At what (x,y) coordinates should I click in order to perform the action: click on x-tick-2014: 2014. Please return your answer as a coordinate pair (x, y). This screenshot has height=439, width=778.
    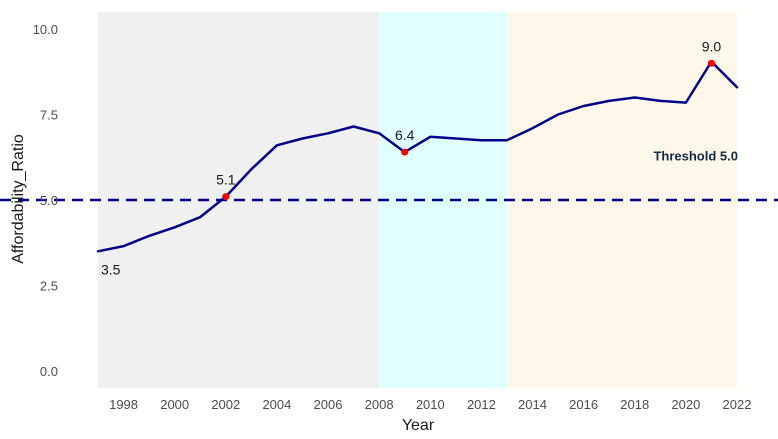
    Looking at the image, I should click on (532, 404).